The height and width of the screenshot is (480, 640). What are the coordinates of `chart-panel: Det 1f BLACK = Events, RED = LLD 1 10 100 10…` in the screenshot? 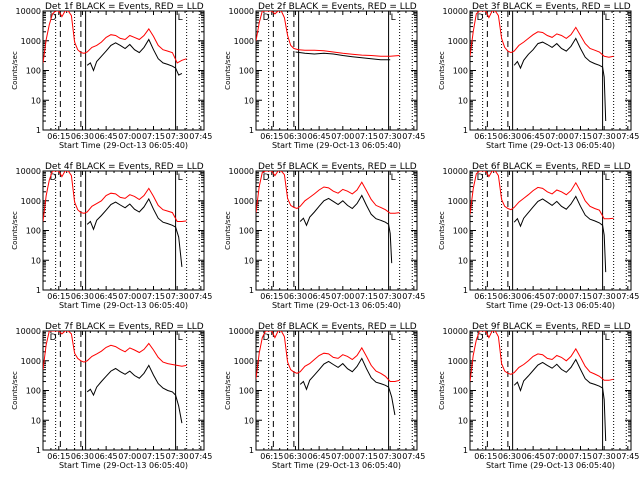 It's located at (111, 76).